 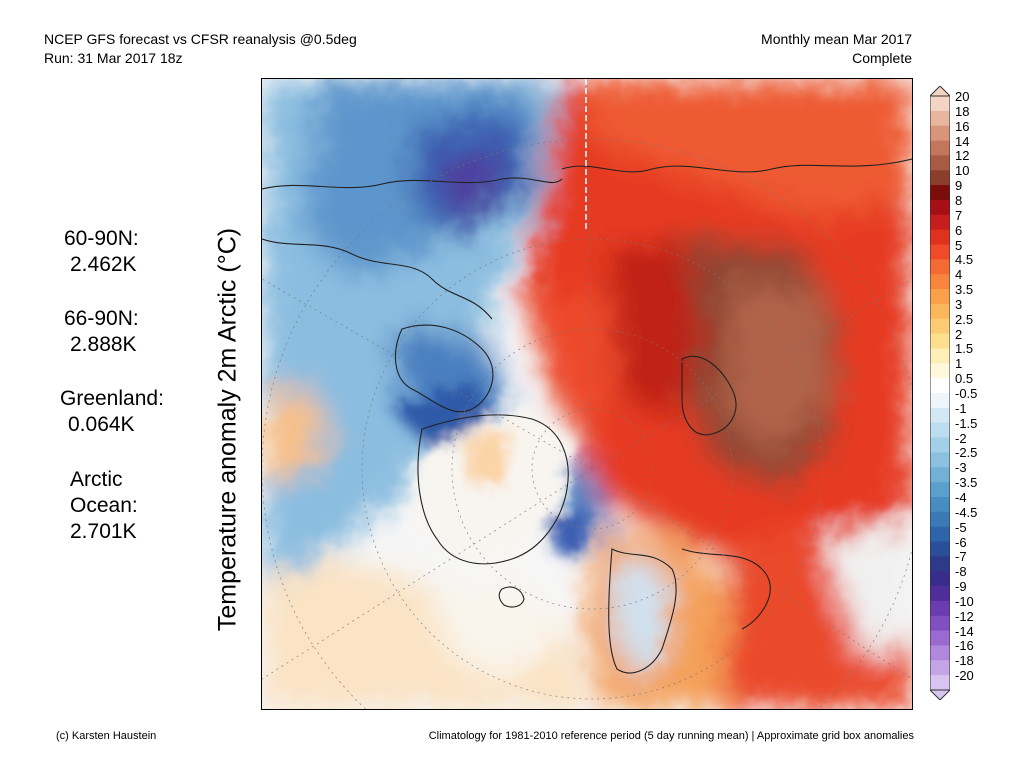 What do you see at coordinates (106, 736) in the screenshot?
I see `copyright: (c) Karsten Haustein` at bounding box center [106, 736].